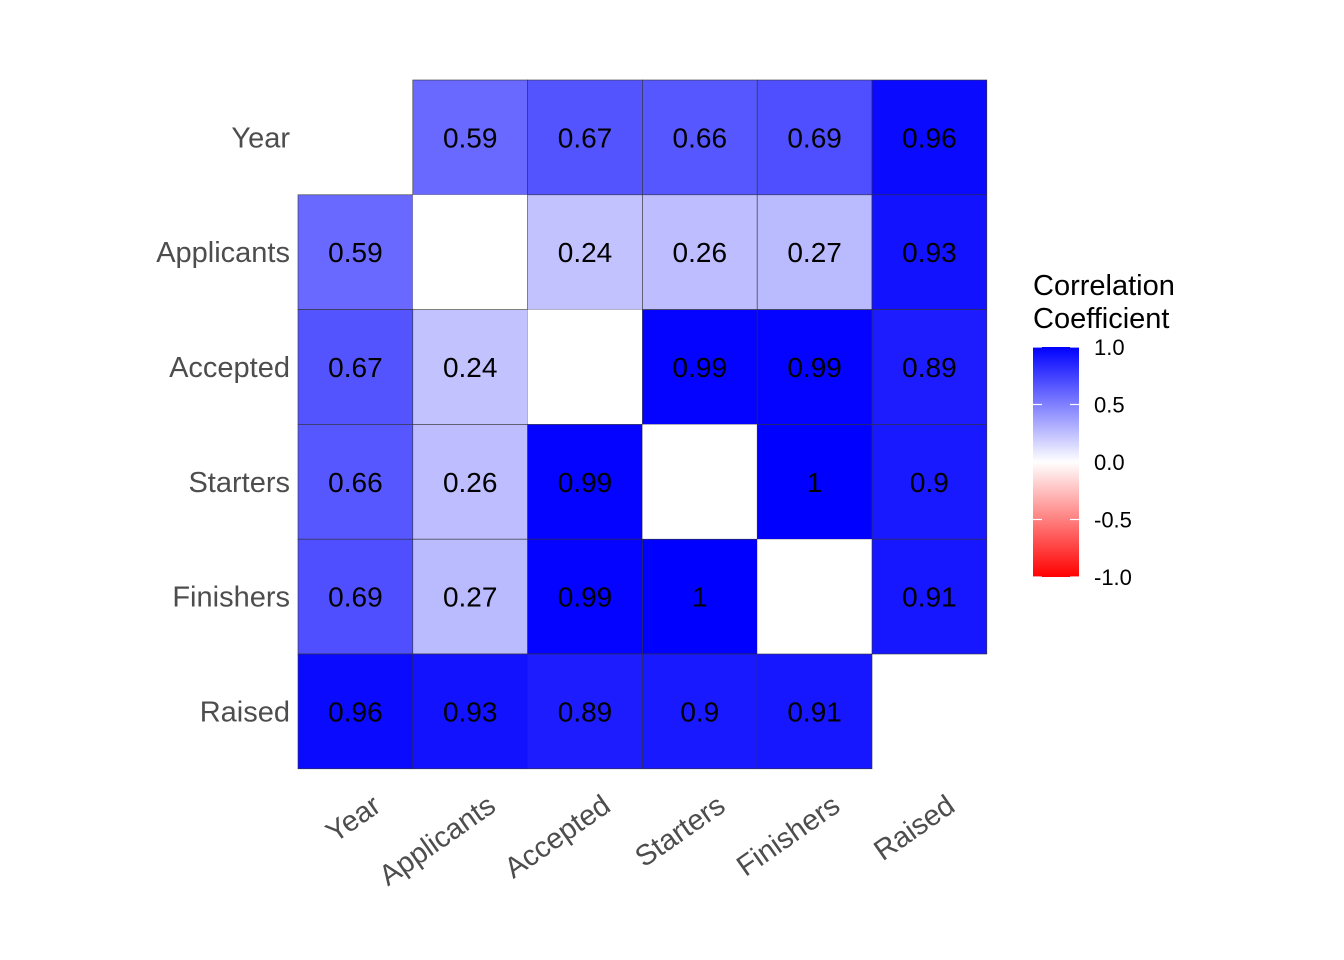 The image size is (1344, 960). What do you see at coordinates (814, 596) in the screenshot?
I see `heatmap-cell-finishers-finishers` at bounding box center [814, 596].